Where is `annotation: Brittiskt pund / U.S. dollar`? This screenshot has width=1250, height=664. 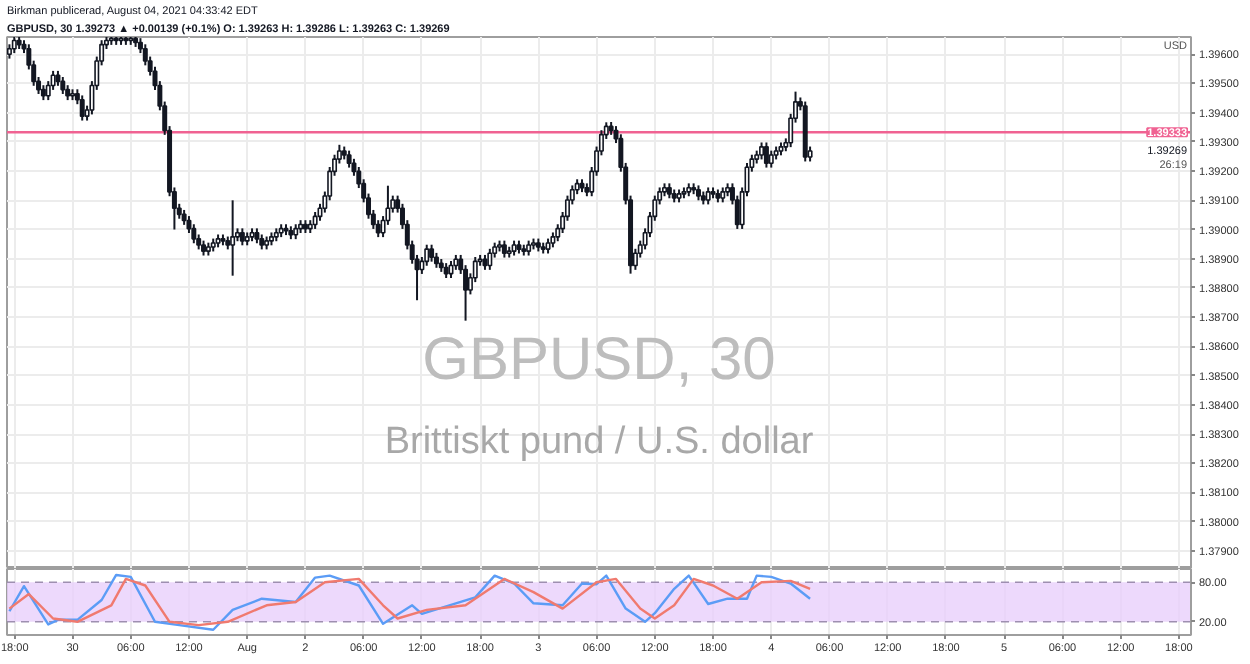
annotation: Brittiskt pund / U.S. dollar is located at coordinates (599, 441).